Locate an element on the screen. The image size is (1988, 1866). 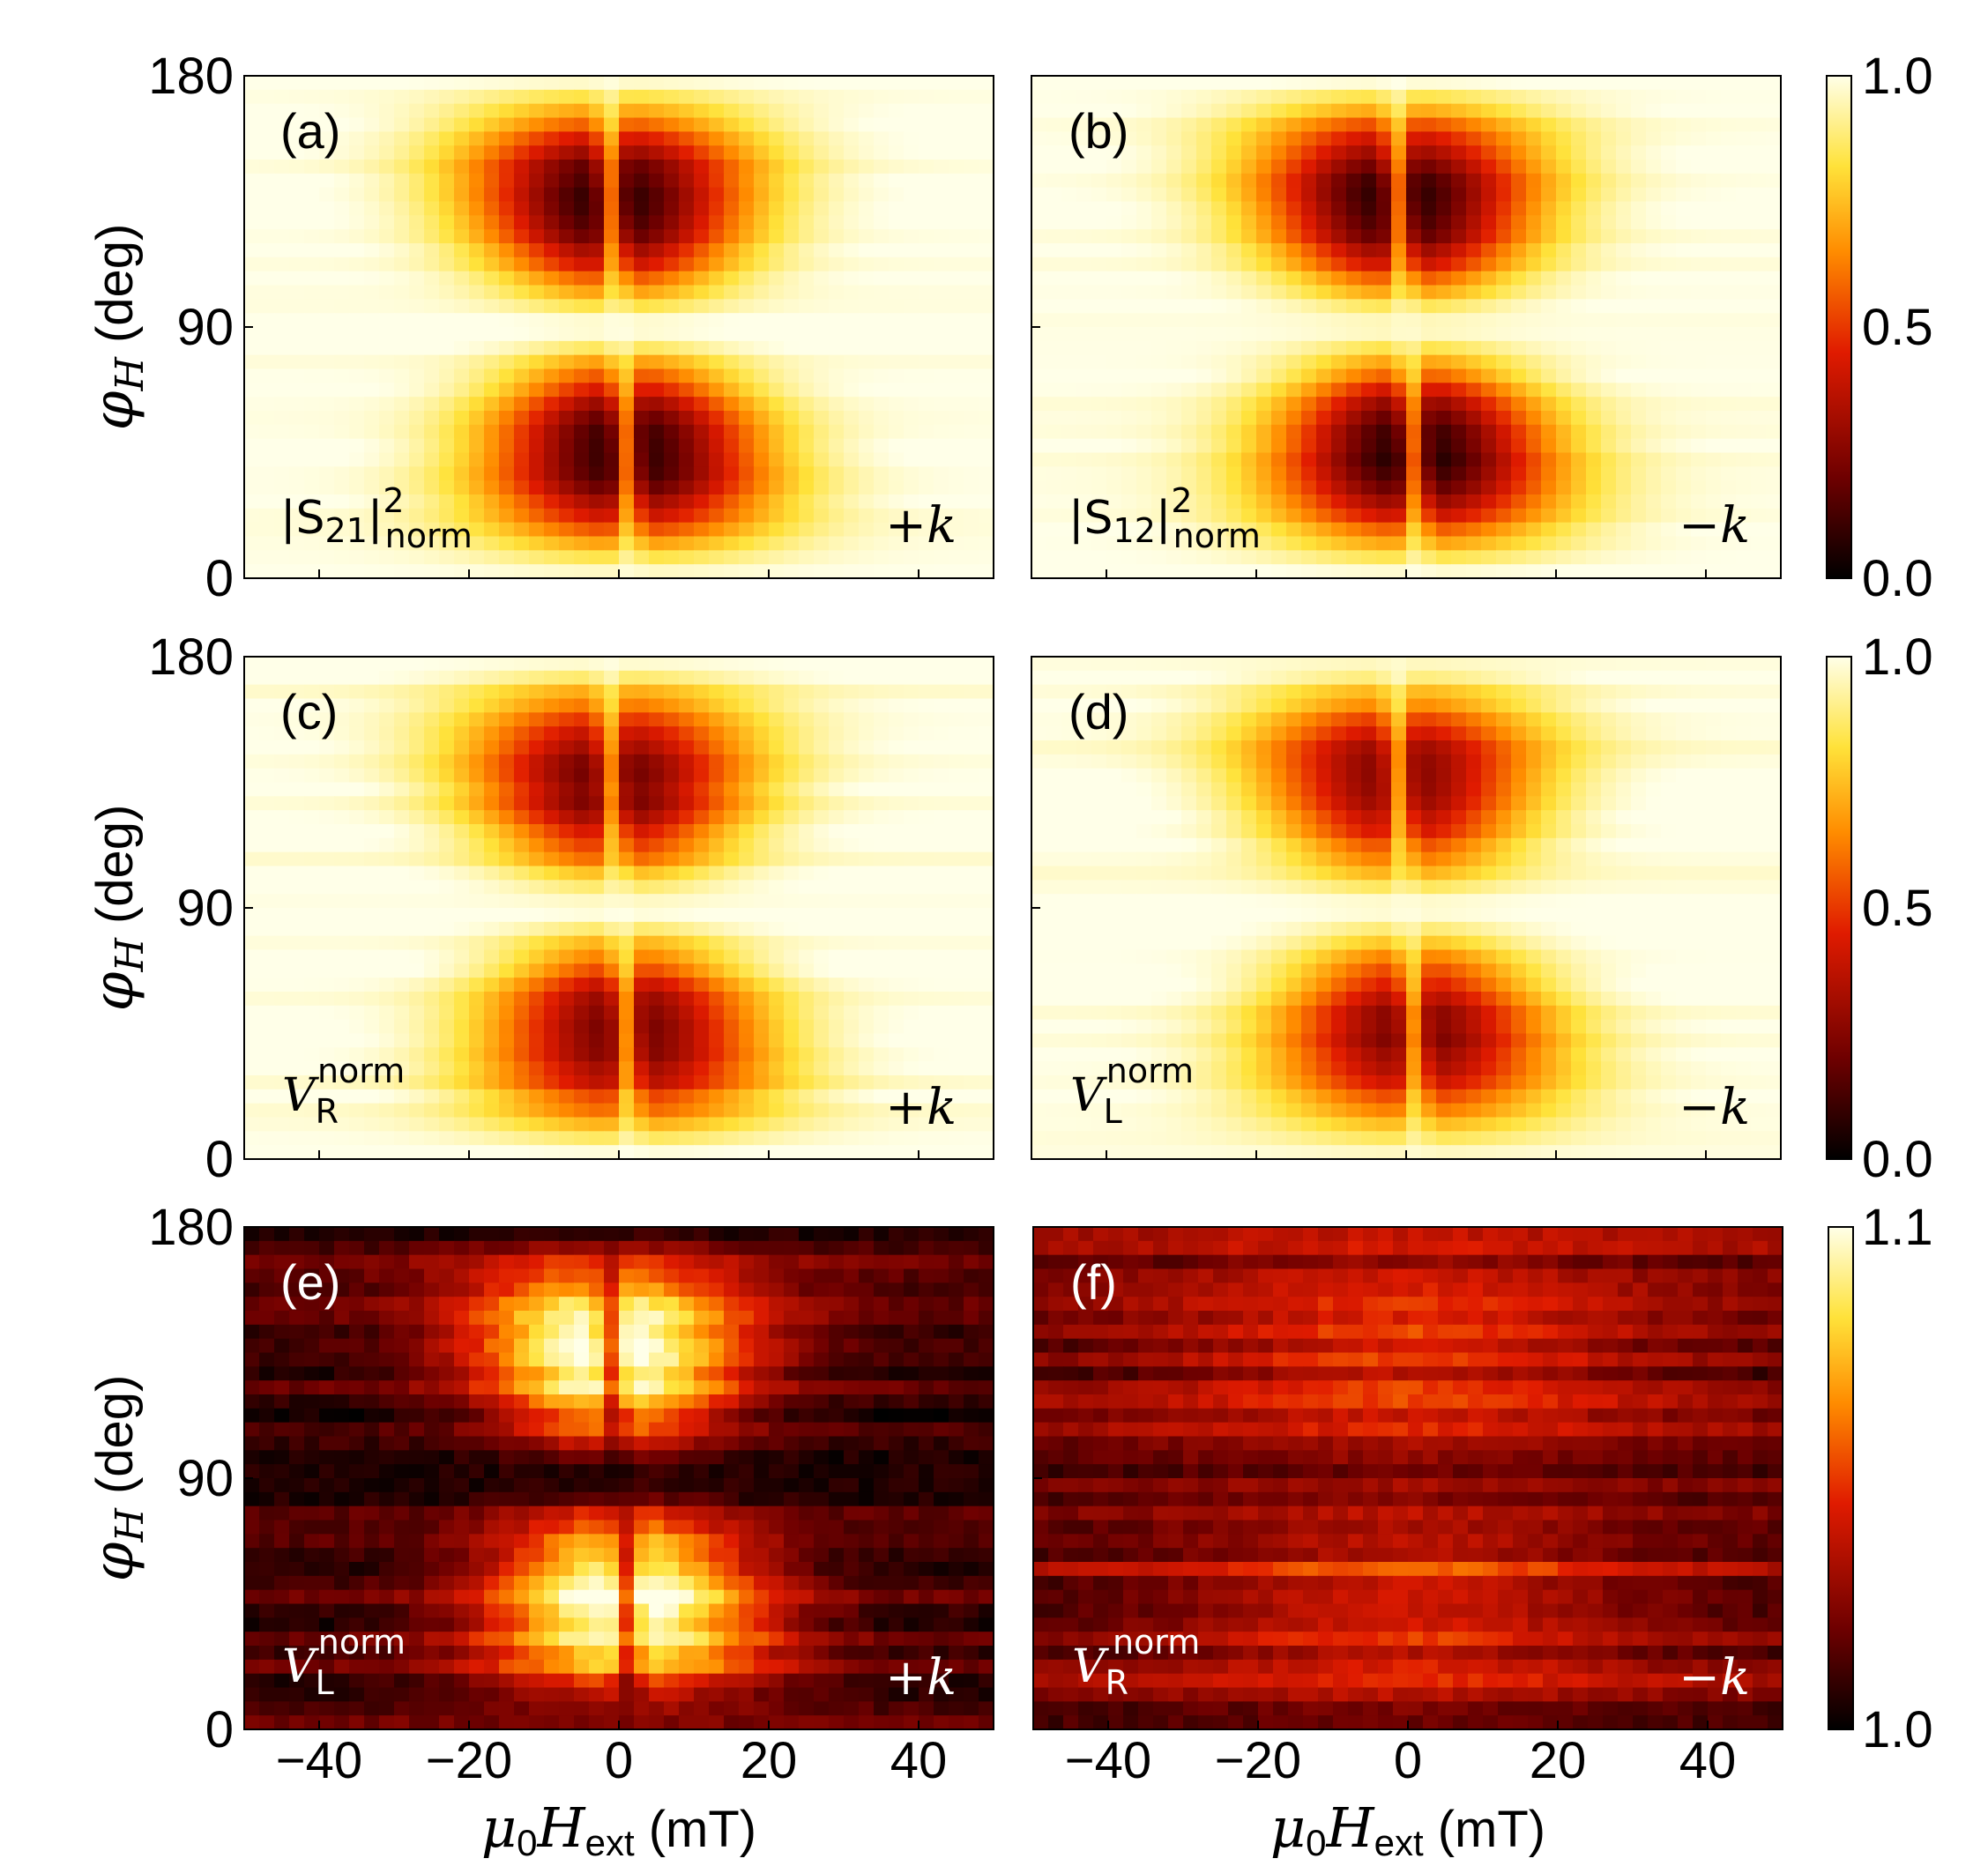
heatmap-b is located at coordinates (1406, 327).